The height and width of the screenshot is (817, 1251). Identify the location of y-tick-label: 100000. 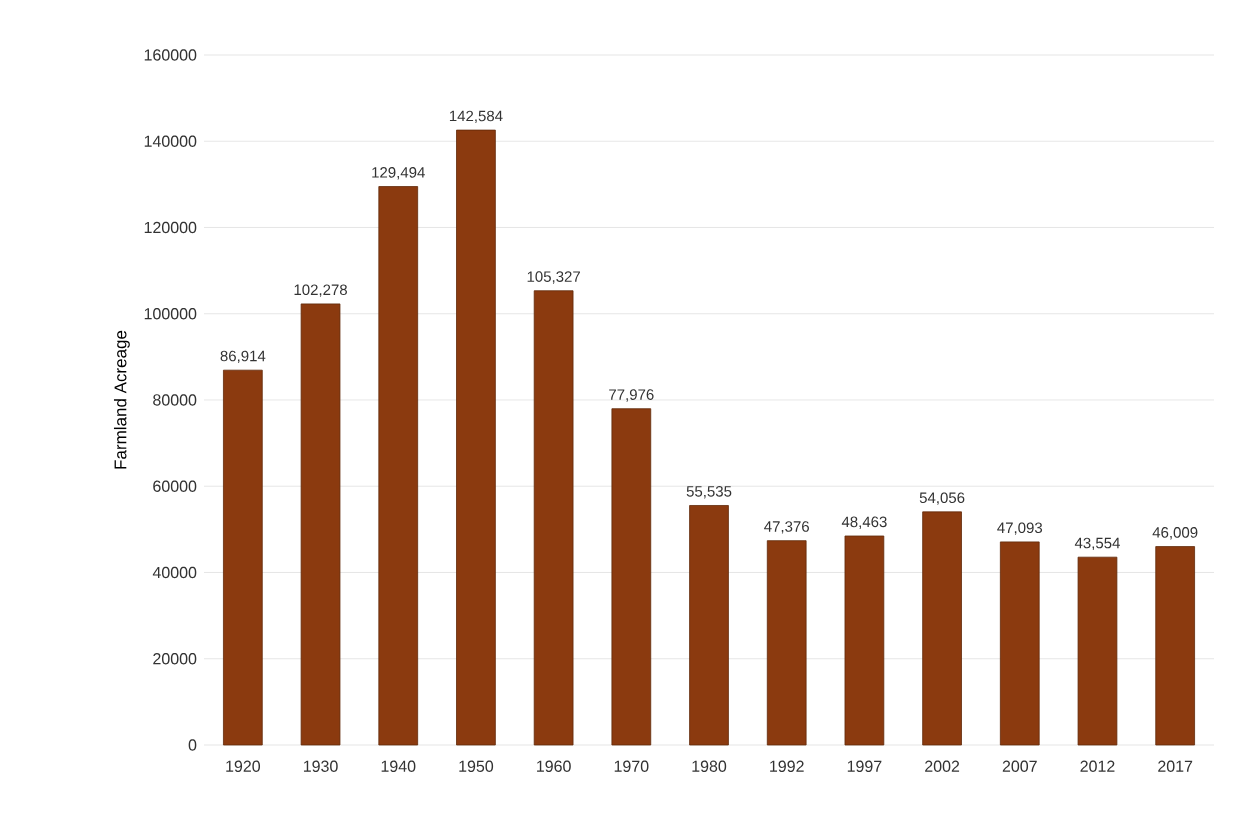
(170, 314).